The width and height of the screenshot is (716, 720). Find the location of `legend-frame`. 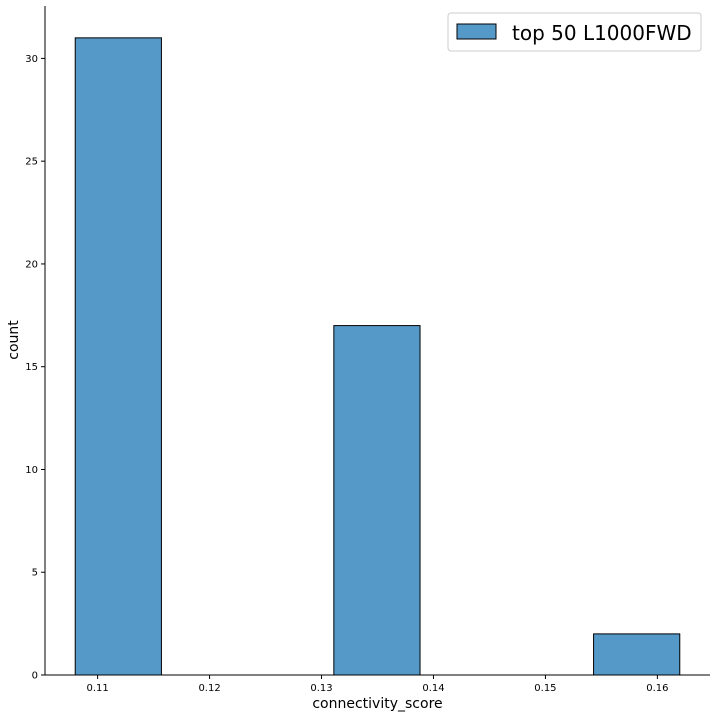

legend-frame is located at coordinates (574, 32).